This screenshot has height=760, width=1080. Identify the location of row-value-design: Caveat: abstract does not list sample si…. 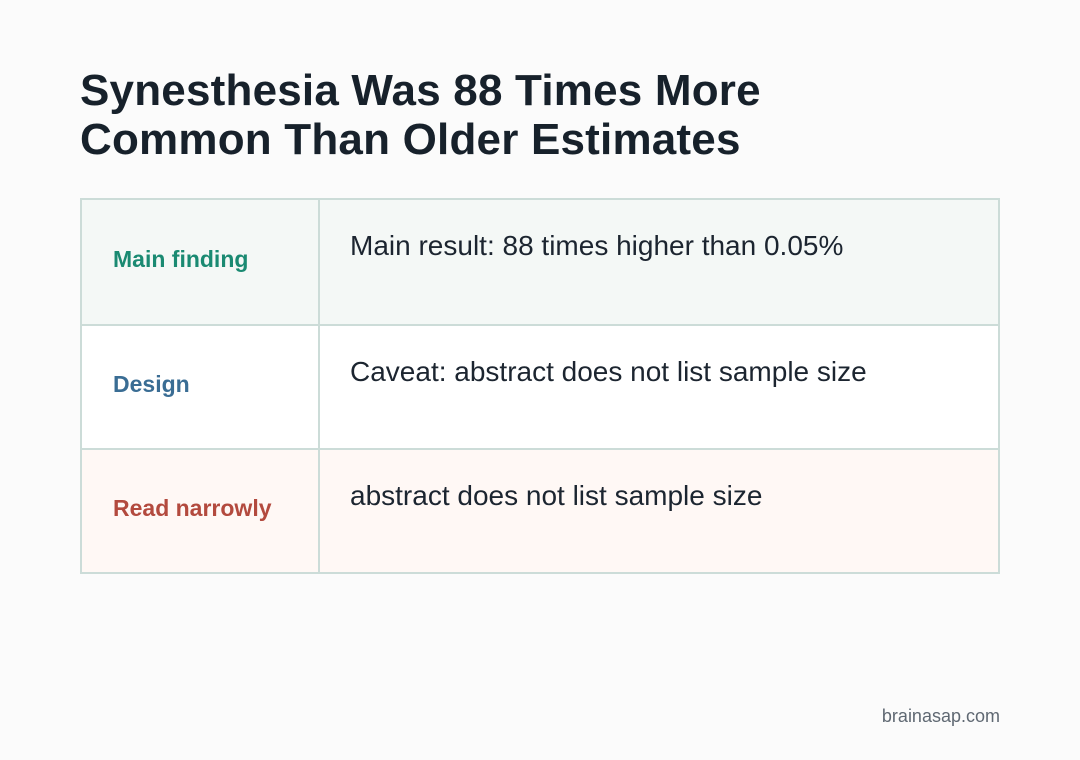
(608, 371).